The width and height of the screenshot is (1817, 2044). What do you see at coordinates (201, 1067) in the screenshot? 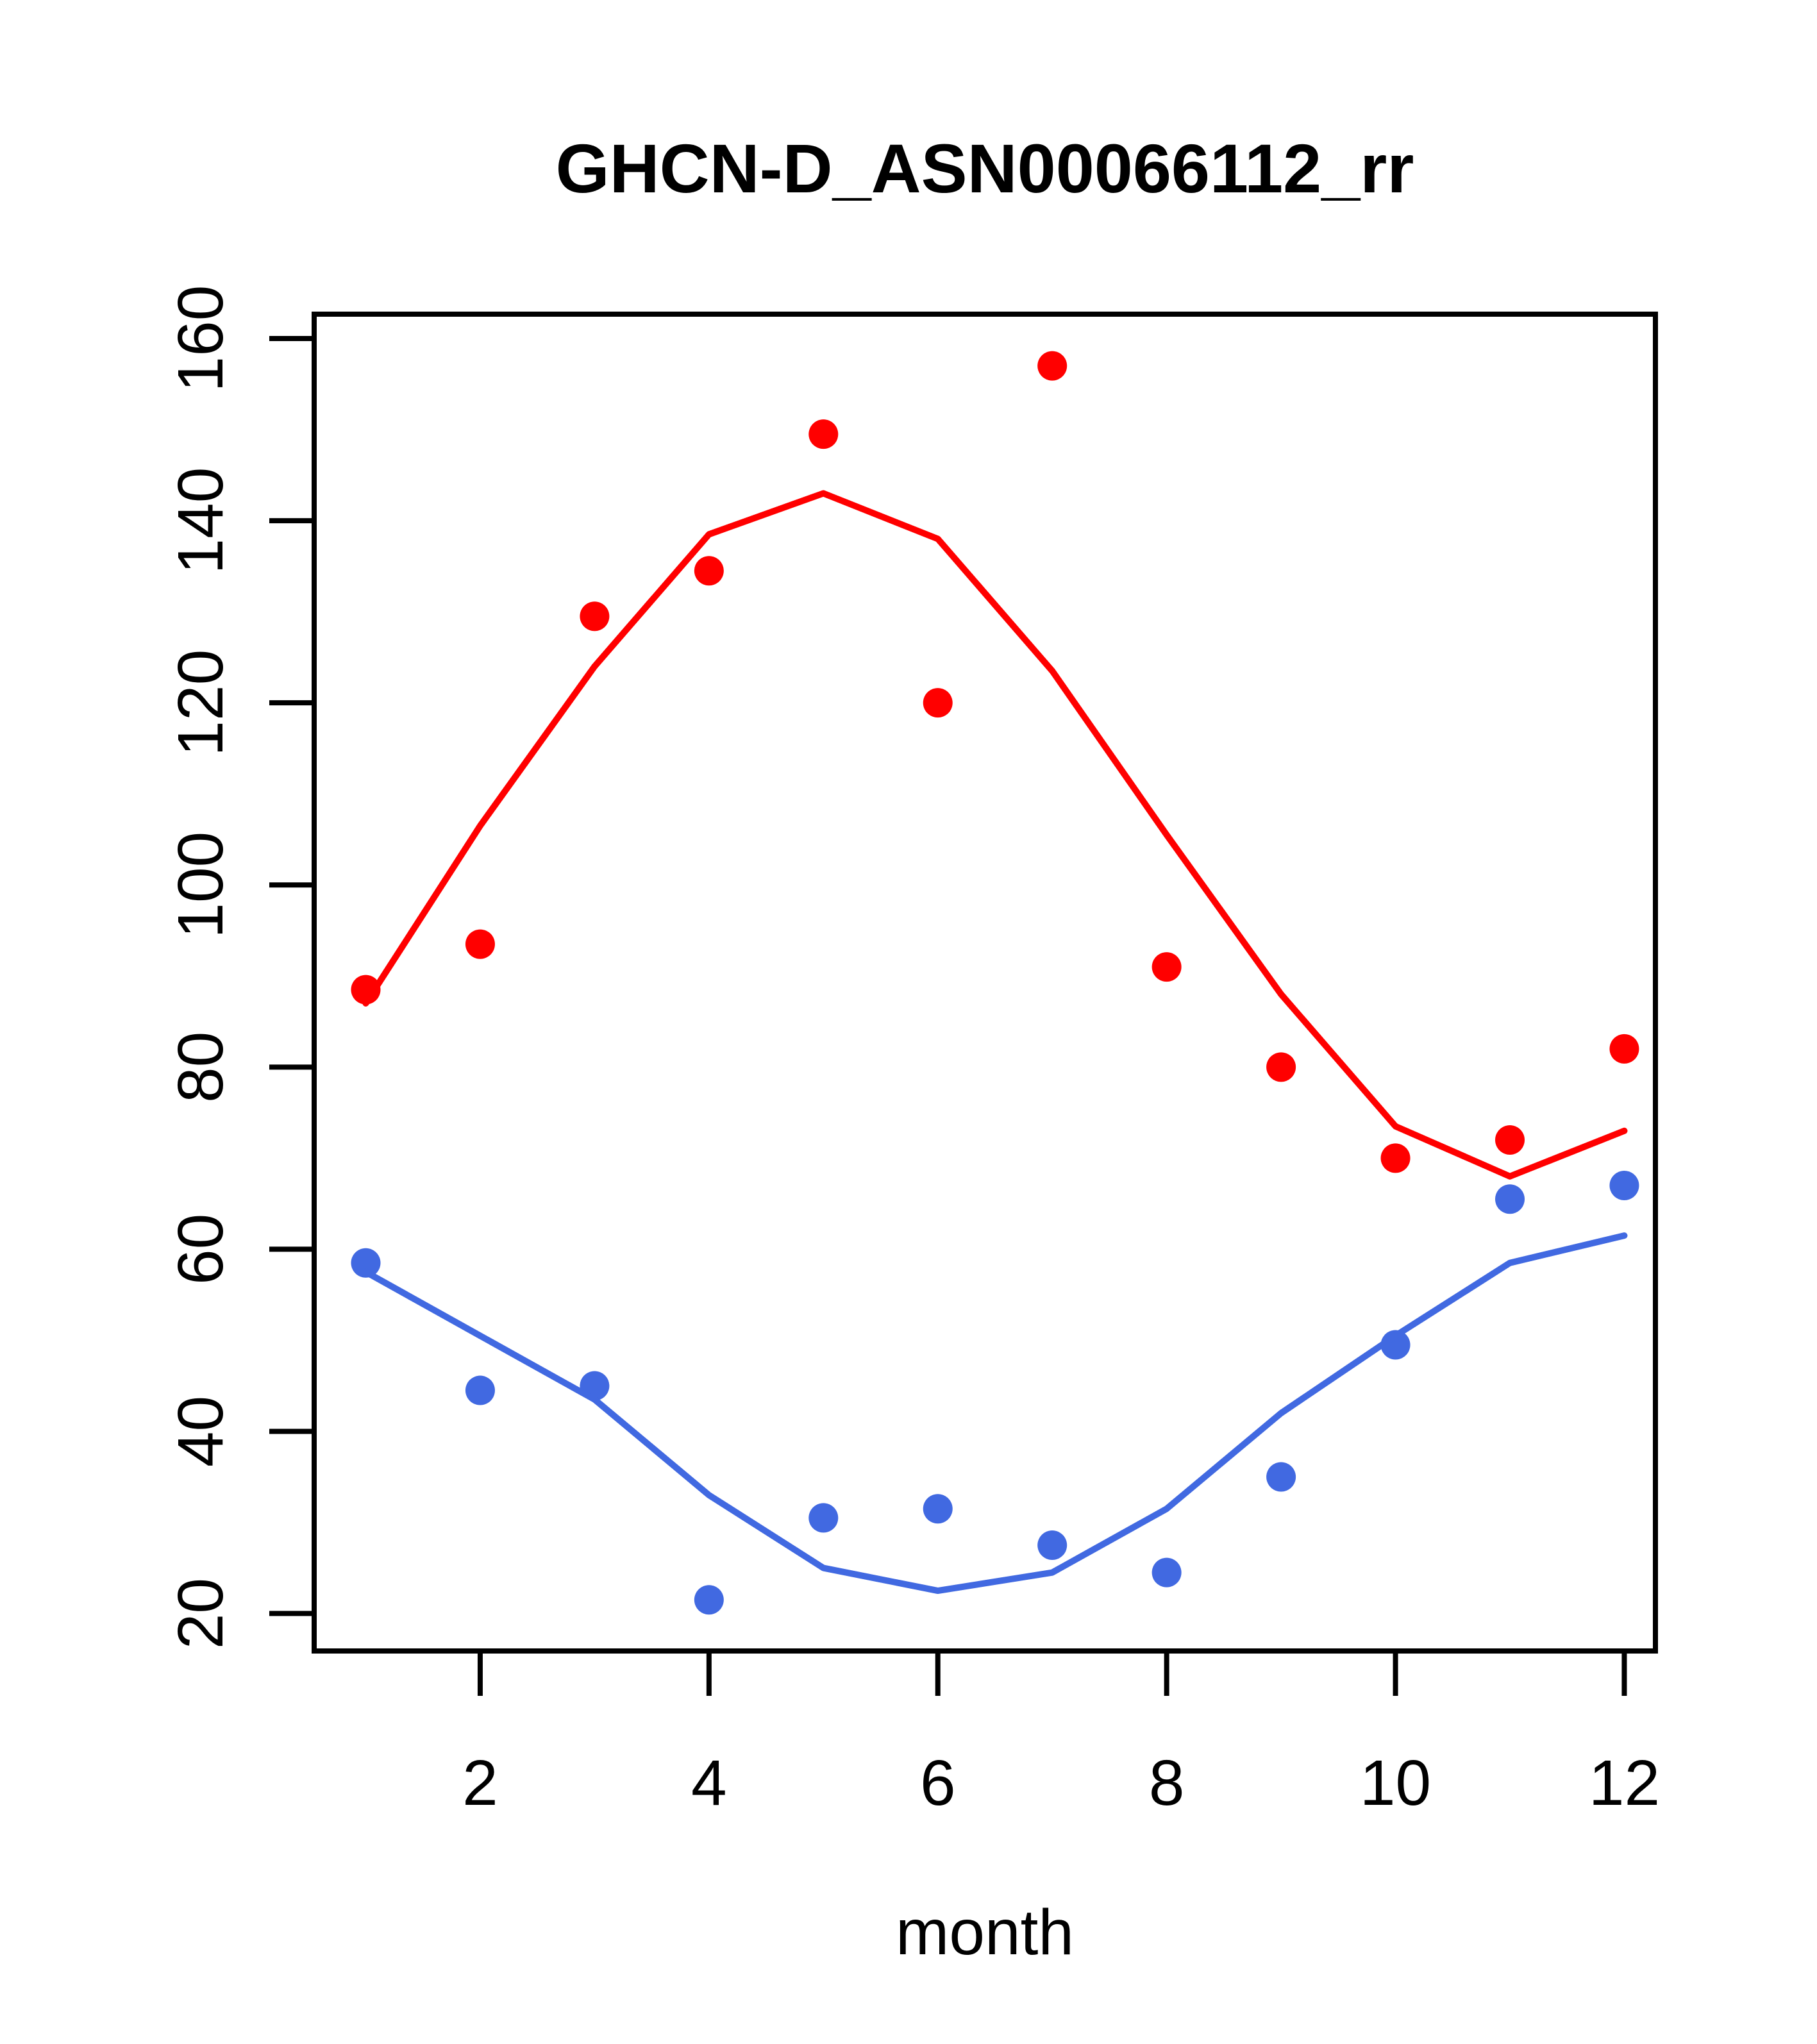
I see `y-tick-label-80: 80` at bounding box center [201, 1067].